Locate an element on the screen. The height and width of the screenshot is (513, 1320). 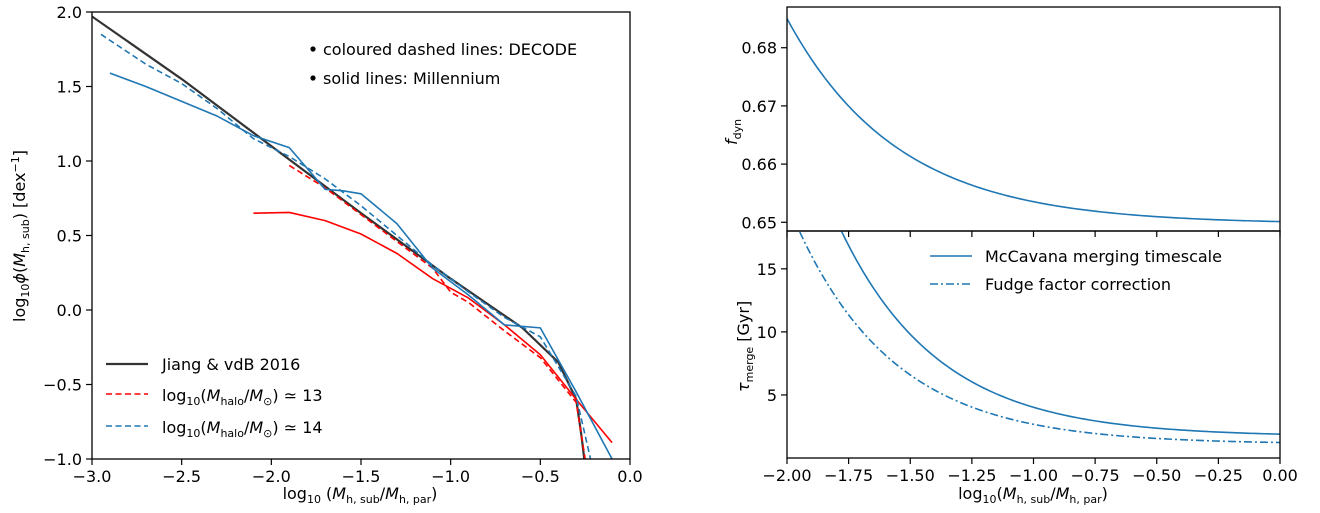
x-tick-label: −0.5 is located at coordinates (540, 476).